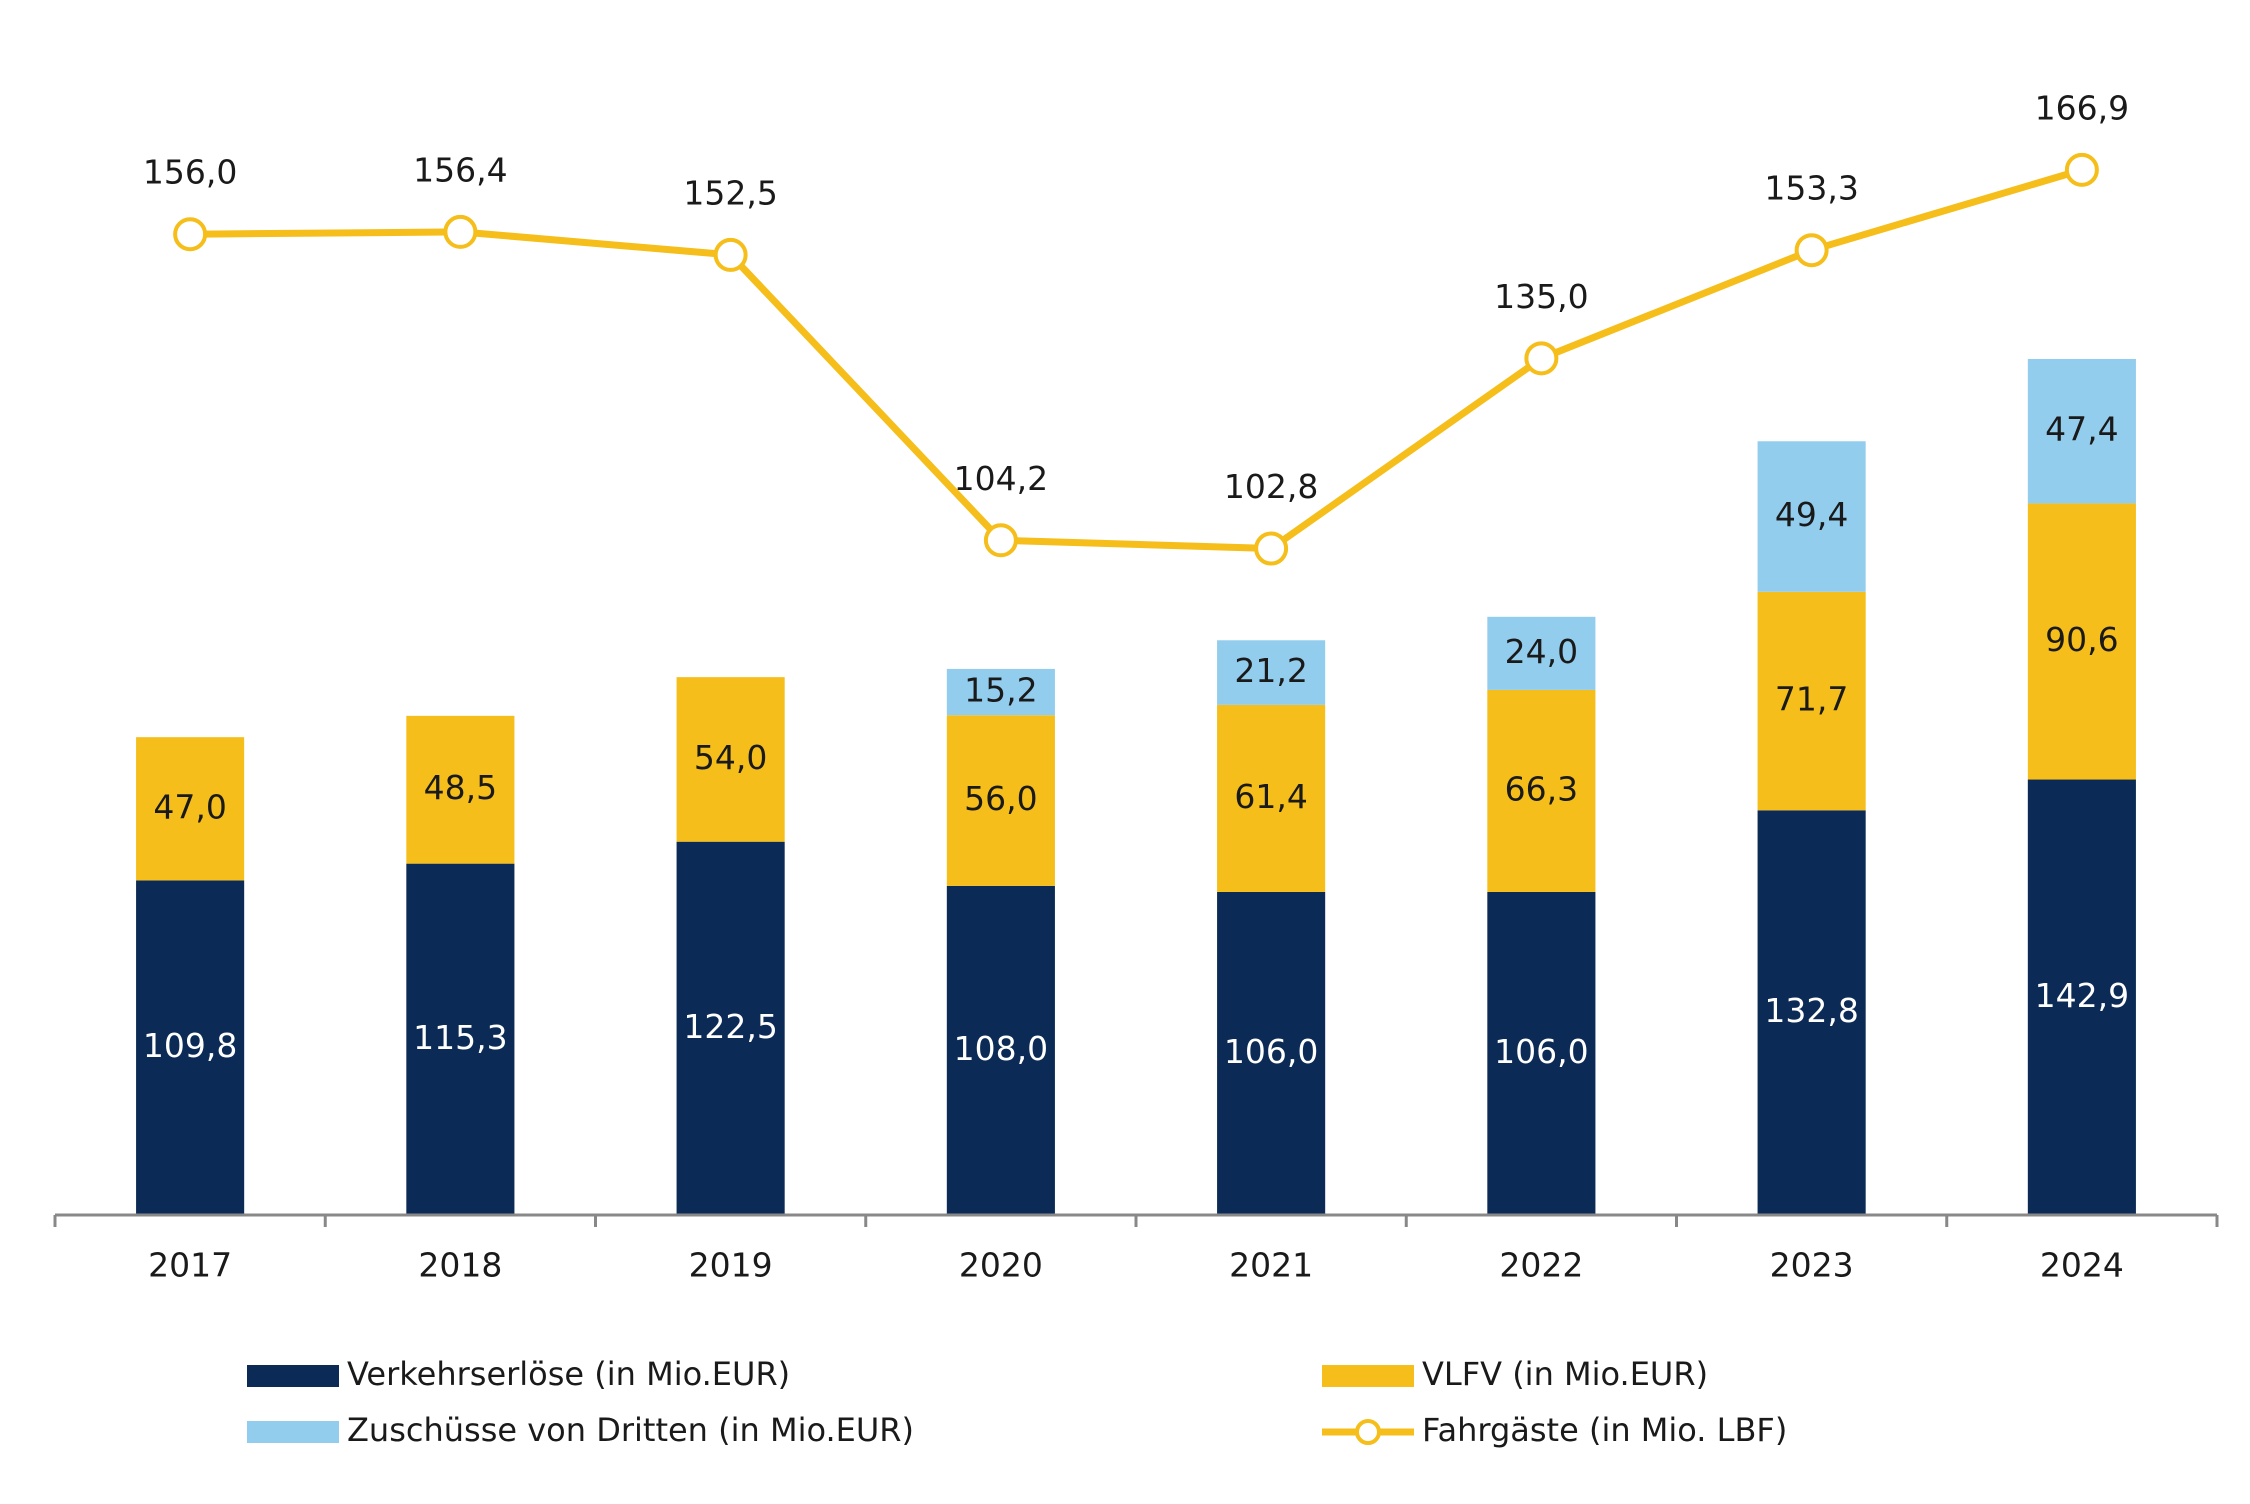 The image size is (2250, 1504). I want to click on legend-label: Fahrgäste (in Mio. LBF), so click(1604, 1430).